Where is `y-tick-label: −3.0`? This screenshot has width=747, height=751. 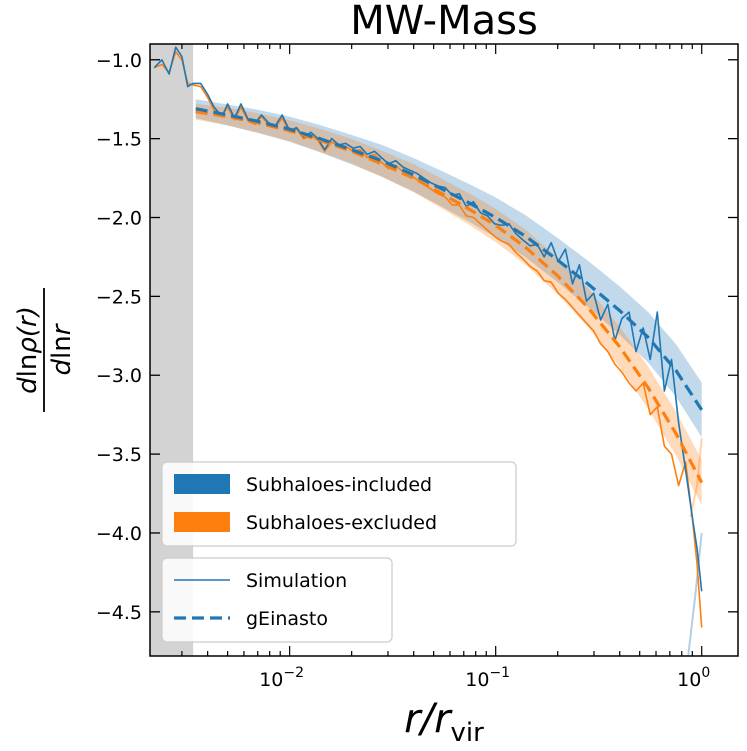
y-tick-label: −3.0 is located at coordinates (119, 376).